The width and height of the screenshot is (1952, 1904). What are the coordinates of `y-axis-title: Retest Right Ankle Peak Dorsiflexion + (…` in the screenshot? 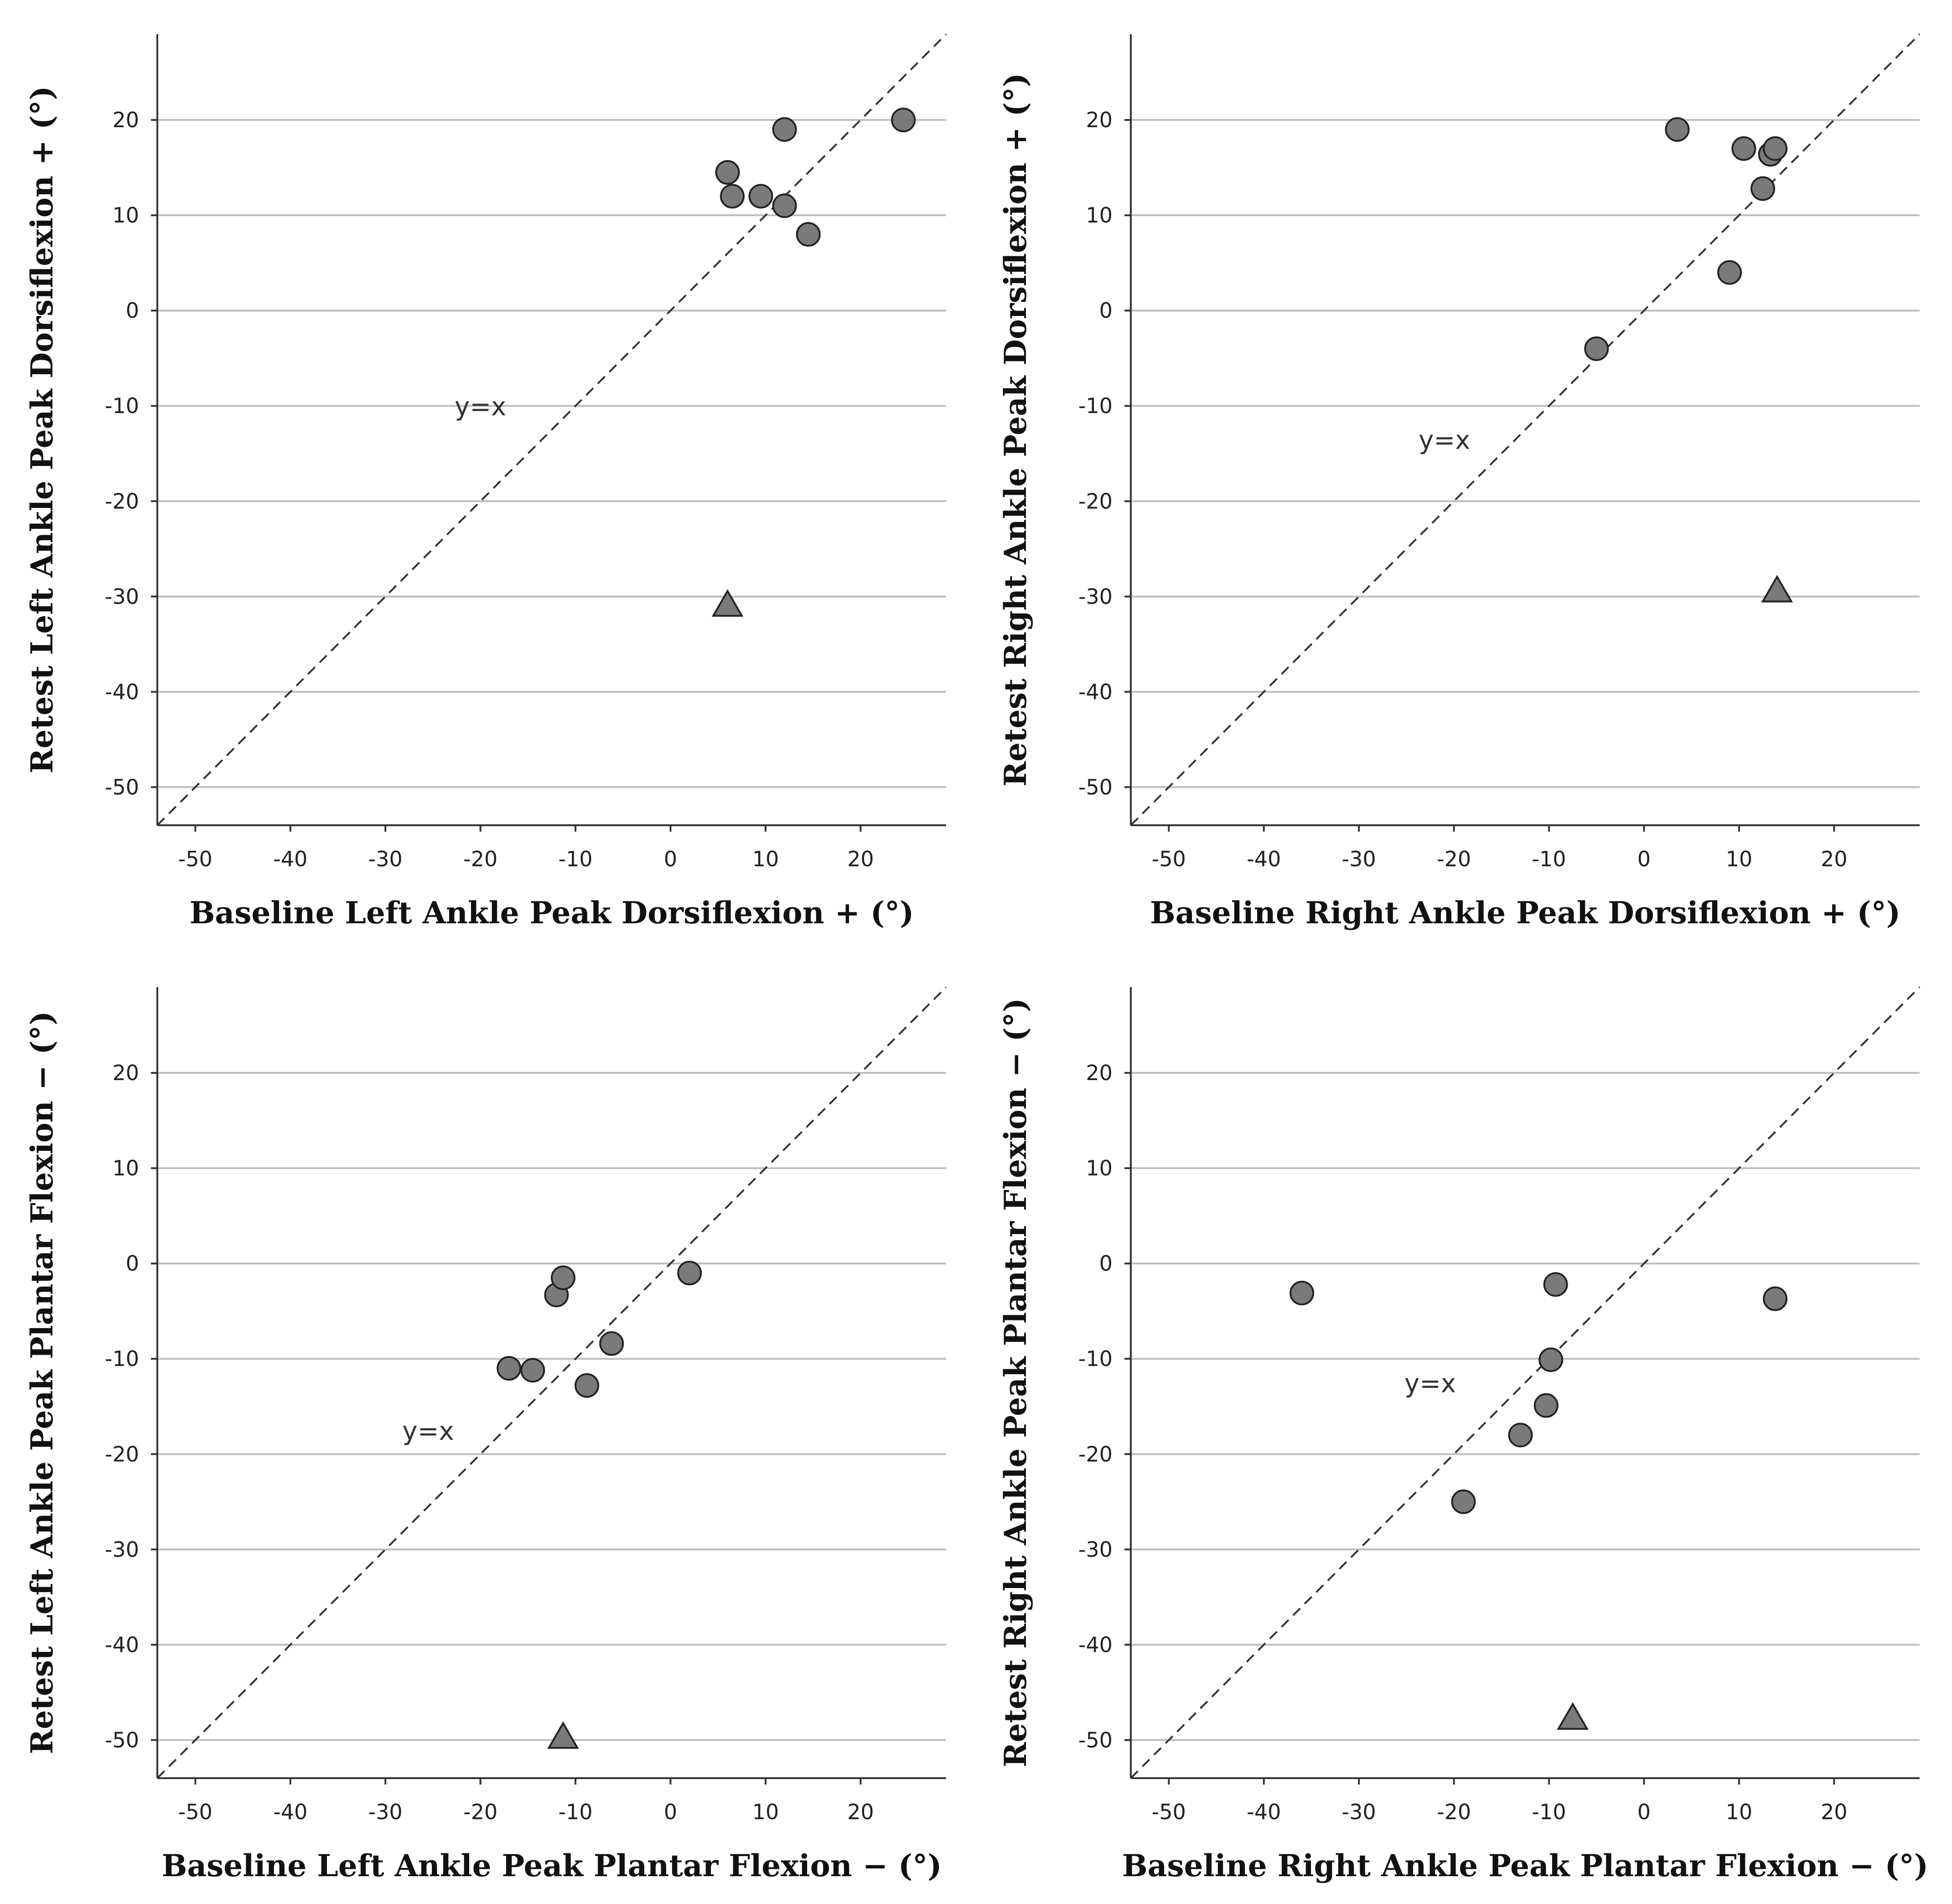 It's located at (1015, 430).